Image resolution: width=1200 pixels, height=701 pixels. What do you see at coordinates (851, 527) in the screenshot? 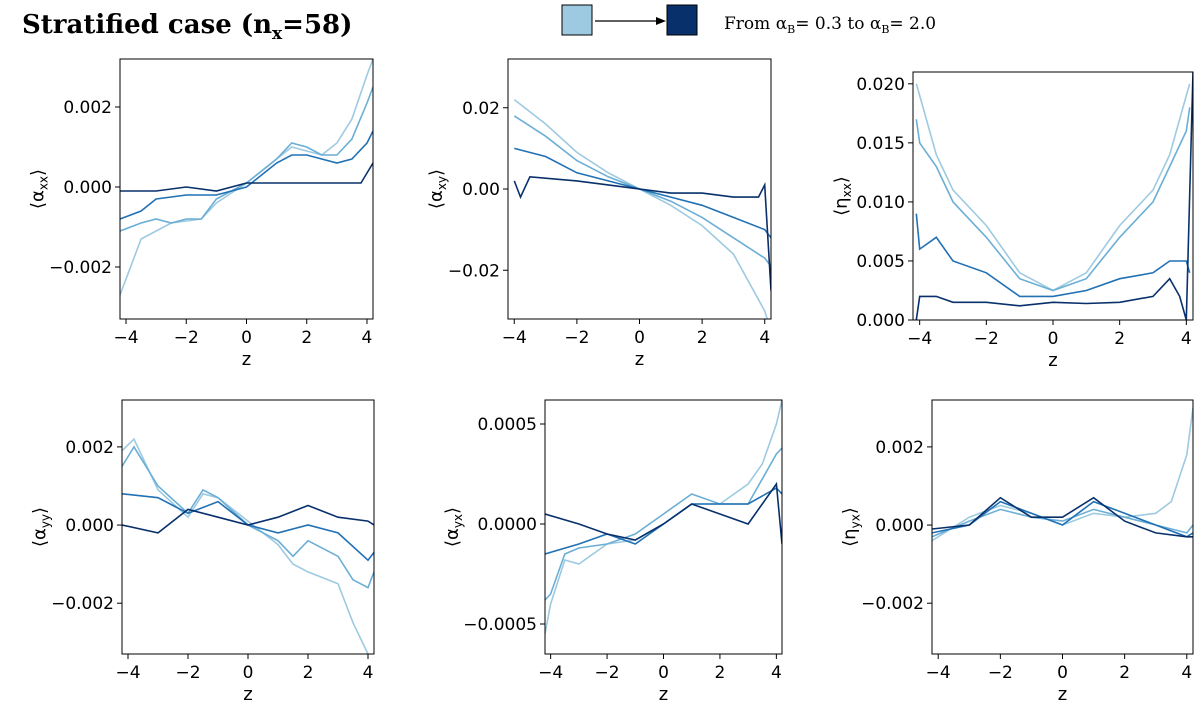
I see `y-axis-label: ⟨ηyx⟩` at bounding box center [851, 527].